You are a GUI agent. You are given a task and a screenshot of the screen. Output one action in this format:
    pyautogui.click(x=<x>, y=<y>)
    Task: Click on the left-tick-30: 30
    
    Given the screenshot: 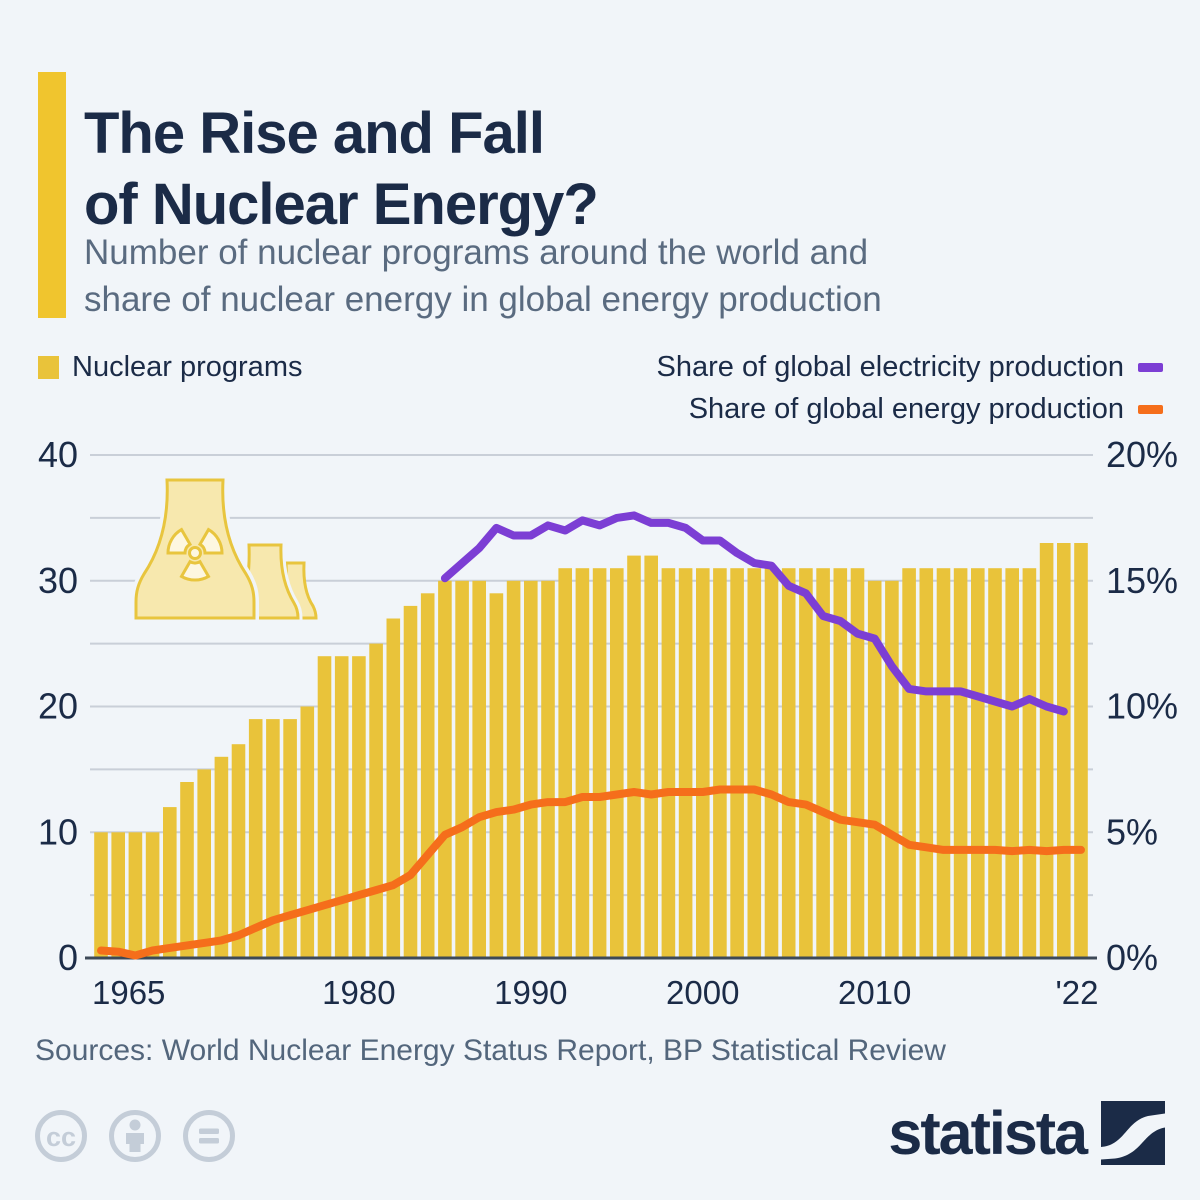 What is the action you would take?
    pyautogui.click(x=58, y=580)
    